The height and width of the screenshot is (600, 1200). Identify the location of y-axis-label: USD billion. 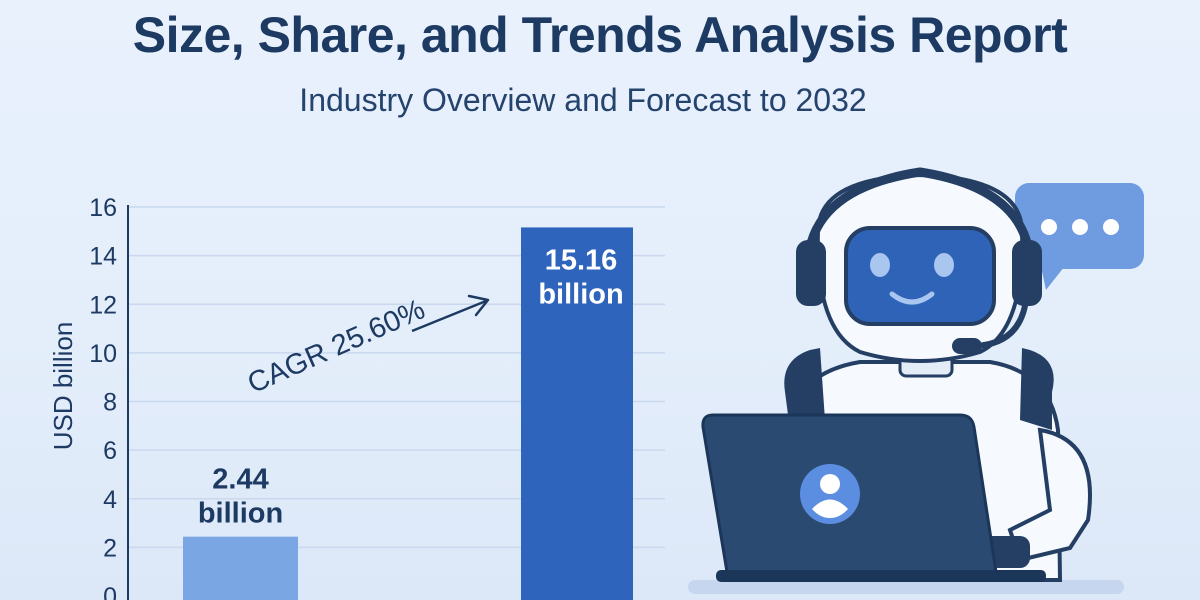
(63, 386).